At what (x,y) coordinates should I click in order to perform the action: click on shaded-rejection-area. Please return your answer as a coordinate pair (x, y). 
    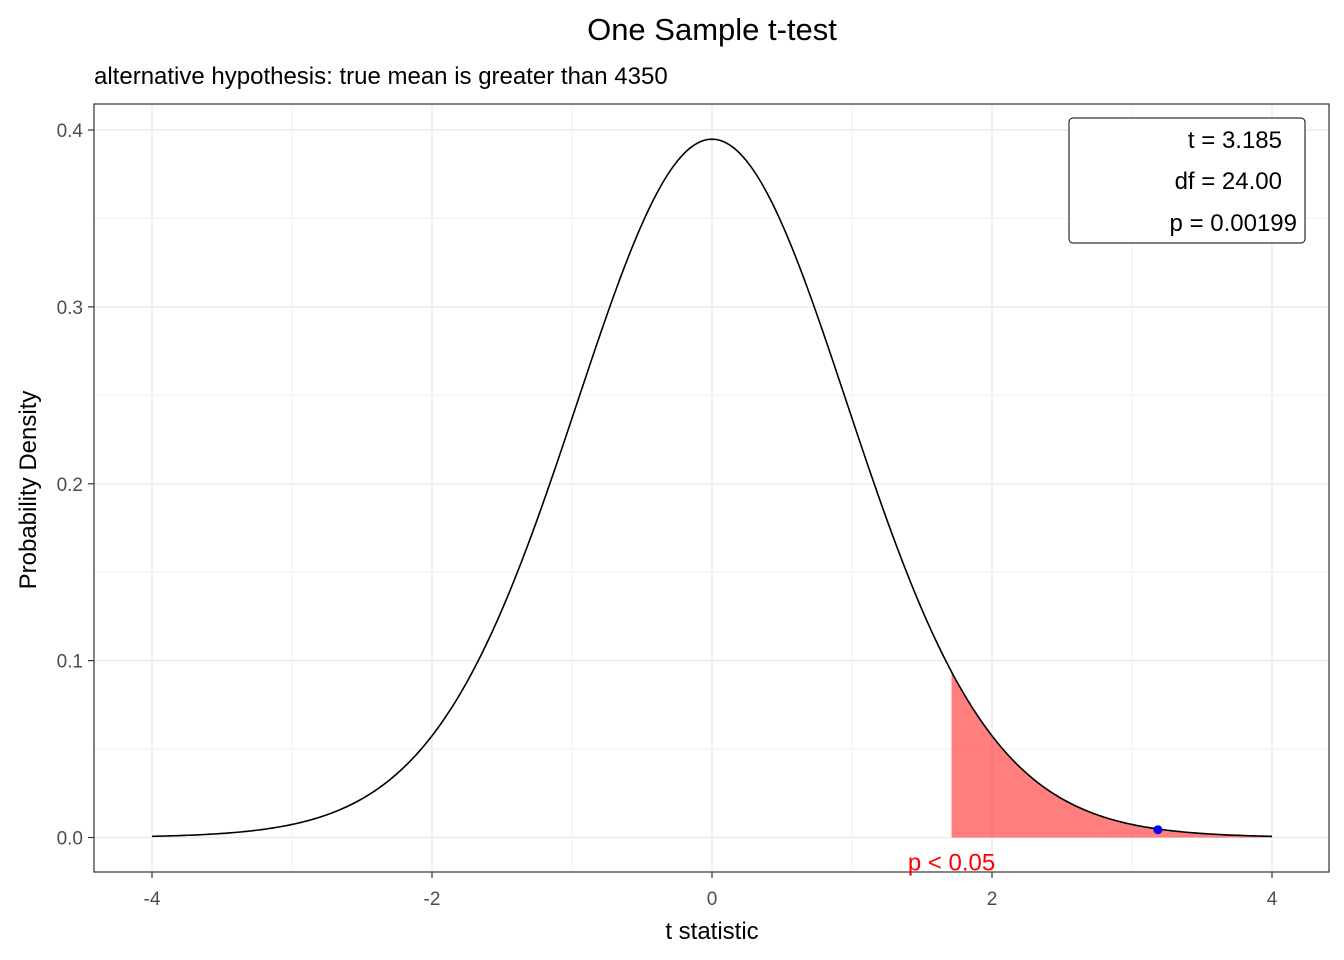
    Looking at the image, I should click on (1111, 754).